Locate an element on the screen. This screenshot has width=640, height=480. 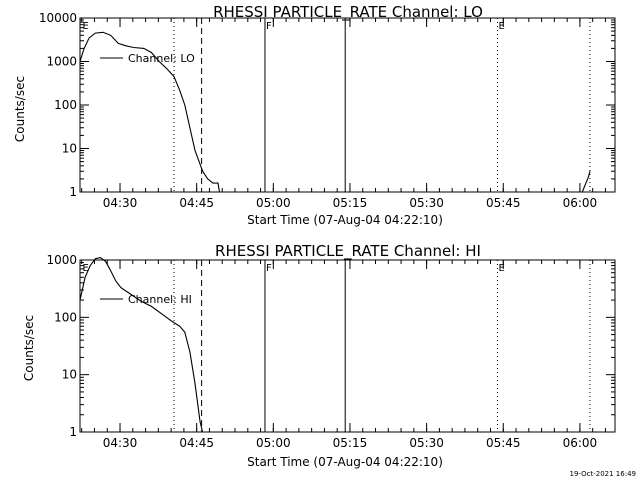
panel-lo-title: RHESSI PARTICLE_RATE Channel: LO is located at coordinates (348, 12).